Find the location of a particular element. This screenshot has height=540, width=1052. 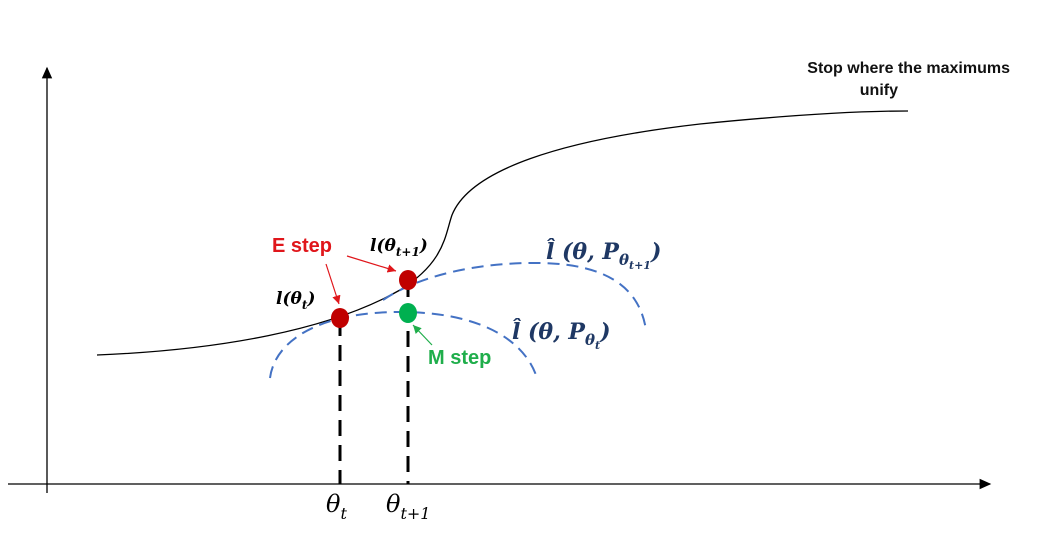

point-m-step is located at coordinates (408, 313).